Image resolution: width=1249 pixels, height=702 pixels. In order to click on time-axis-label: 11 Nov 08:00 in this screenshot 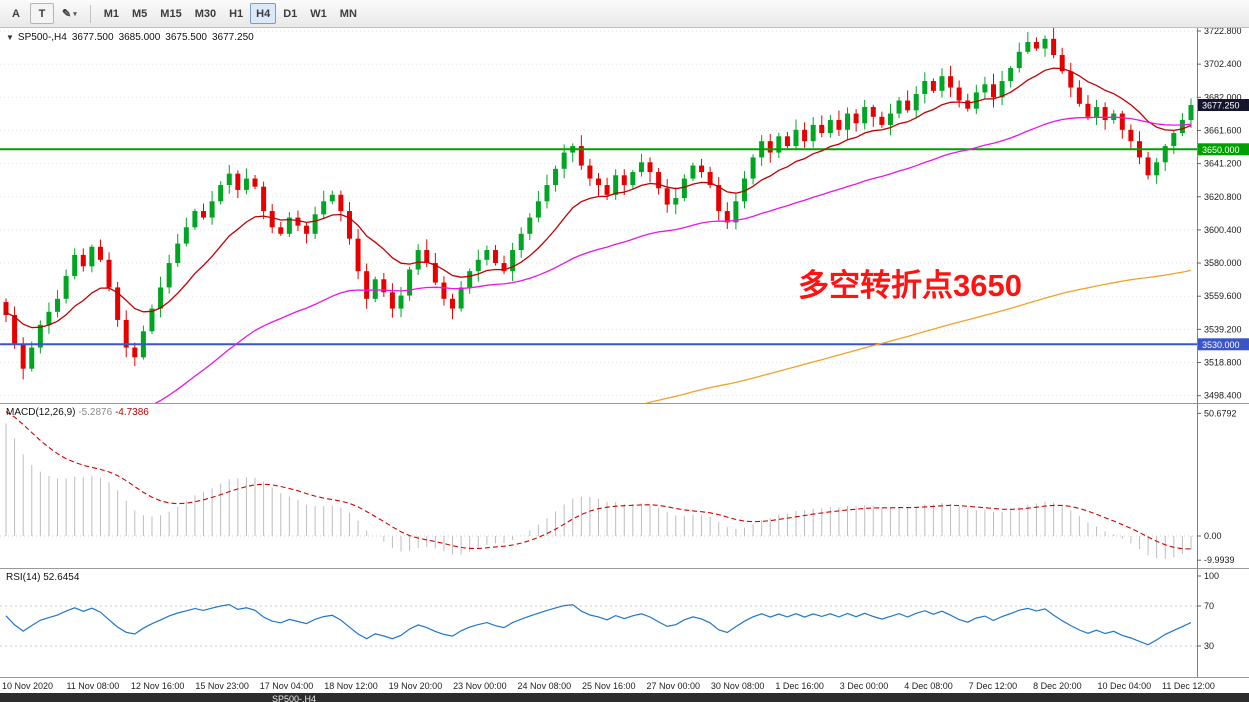, I will do `click(93, 686)`.